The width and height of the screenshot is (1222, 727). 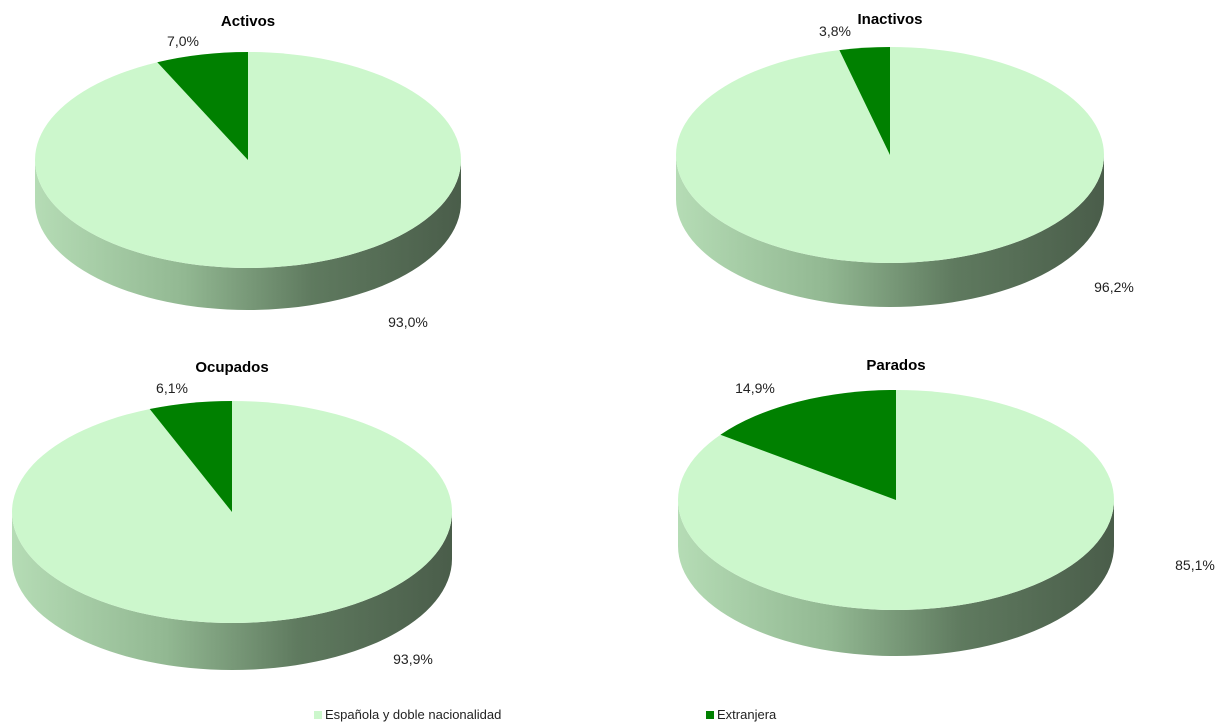 I want to click on data-label-espanola: 93,9%, so click(x=413, y=659).